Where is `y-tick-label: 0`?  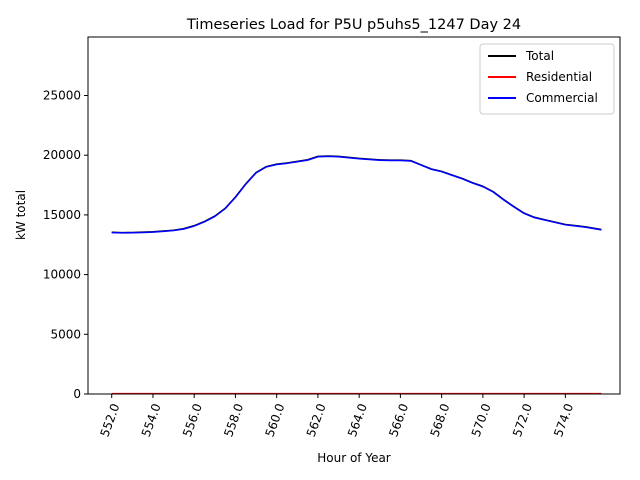
y-tick-label: 0 is located at coordinates (77, 394).